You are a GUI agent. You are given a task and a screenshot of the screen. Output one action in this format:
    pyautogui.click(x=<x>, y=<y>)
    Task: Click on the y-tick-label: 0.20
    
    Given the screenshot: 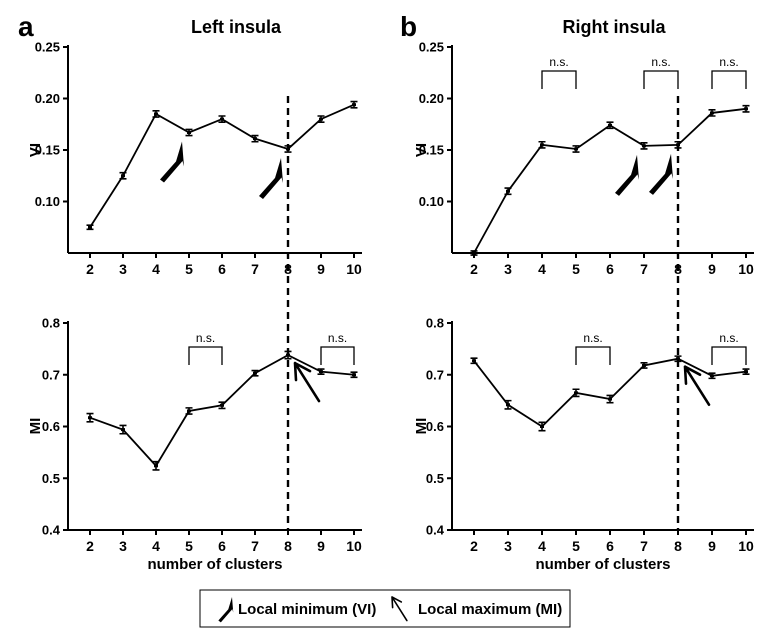 What is the action you would take?
    pyautogui.click(x=431, y=98)
    